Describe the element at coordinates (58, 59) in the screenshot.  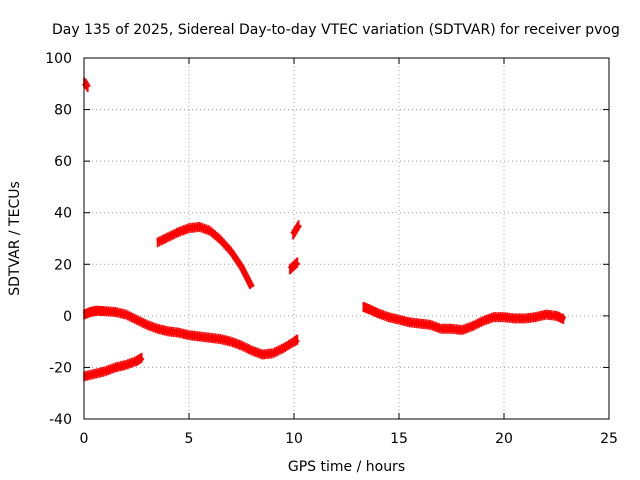
I see `y-tick-label: 100` at that location.